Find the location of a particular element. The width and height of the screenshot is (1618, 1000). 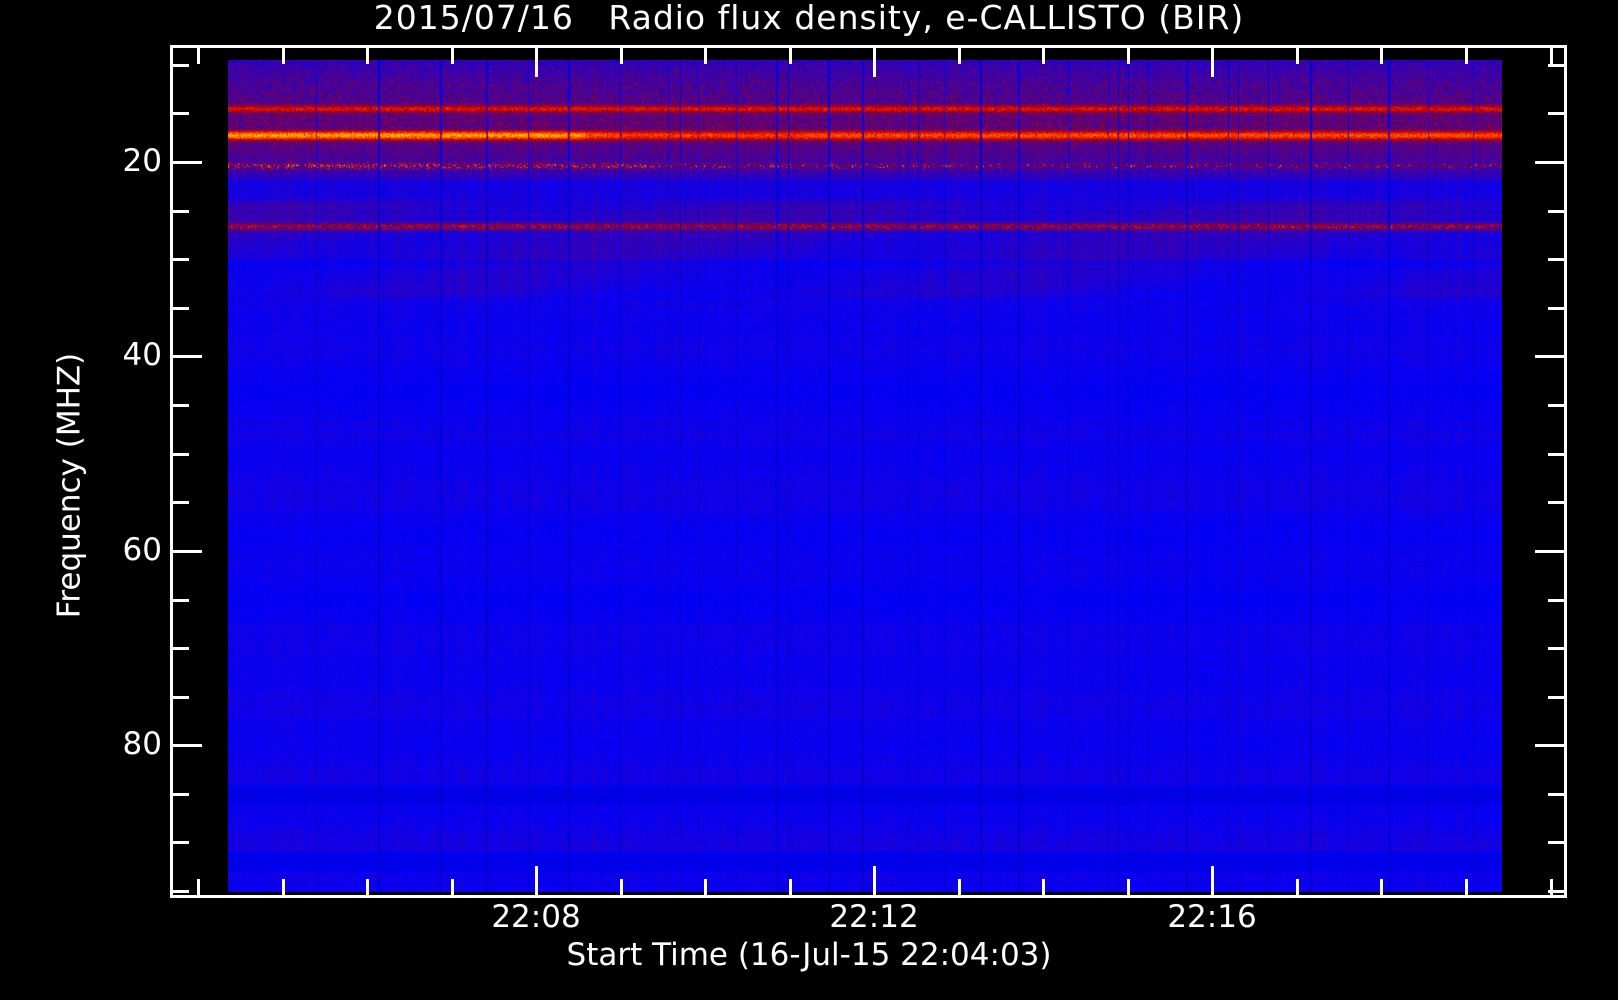

y-axis-tick-label: 20 is located at coordinates (142, 161).